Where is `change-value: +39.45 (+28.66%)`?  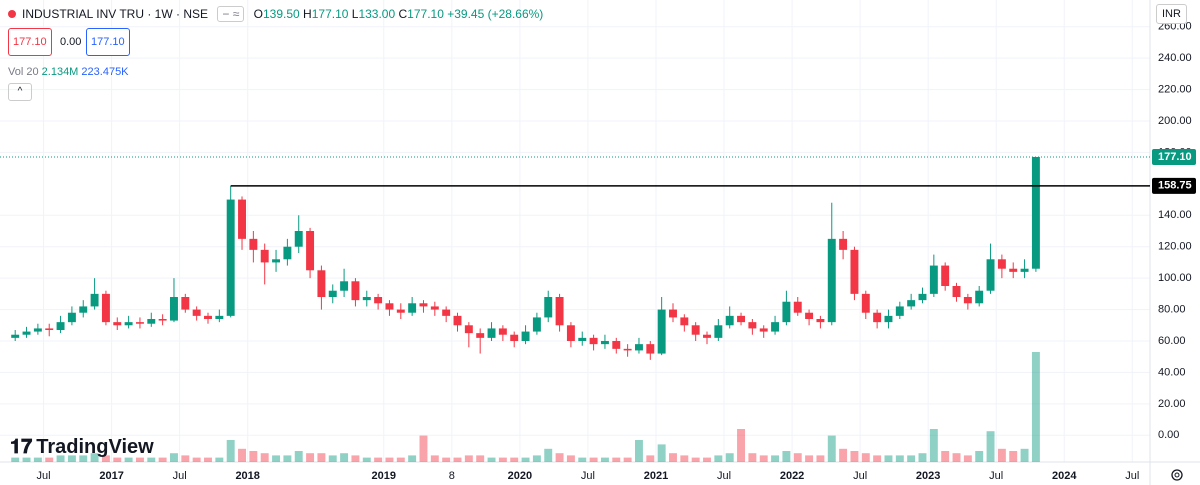
change-value: +39.45 (+28.66%) is located at coordinates (495, 14).